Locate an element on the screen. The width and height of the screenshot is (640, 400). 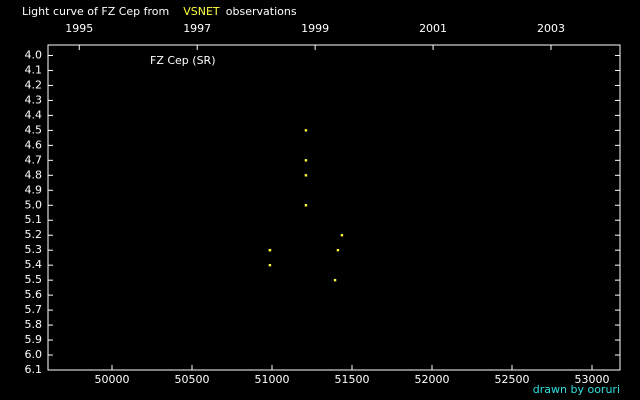
x-tick-label: 52000 is located at coordinates (432, 379).